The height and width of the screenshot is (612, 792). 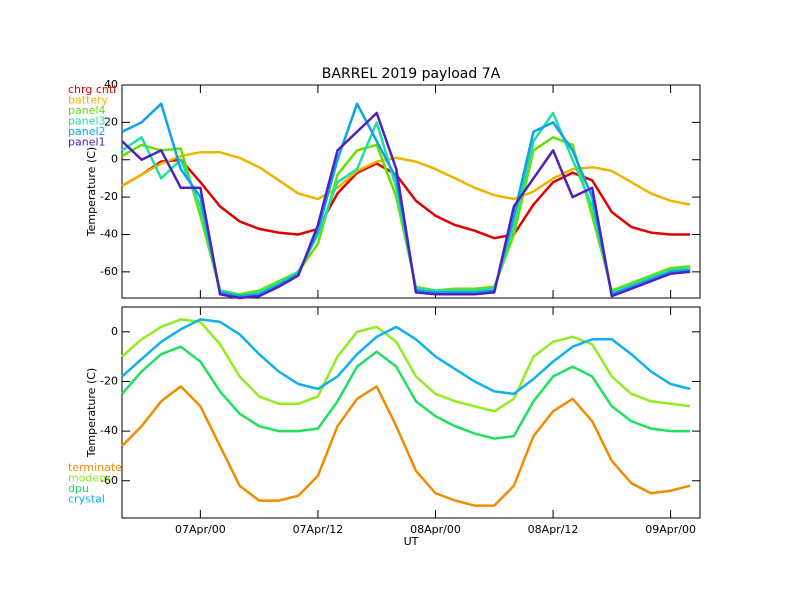 I want to click on legend-label: panel3, so click(x=87, y=121).